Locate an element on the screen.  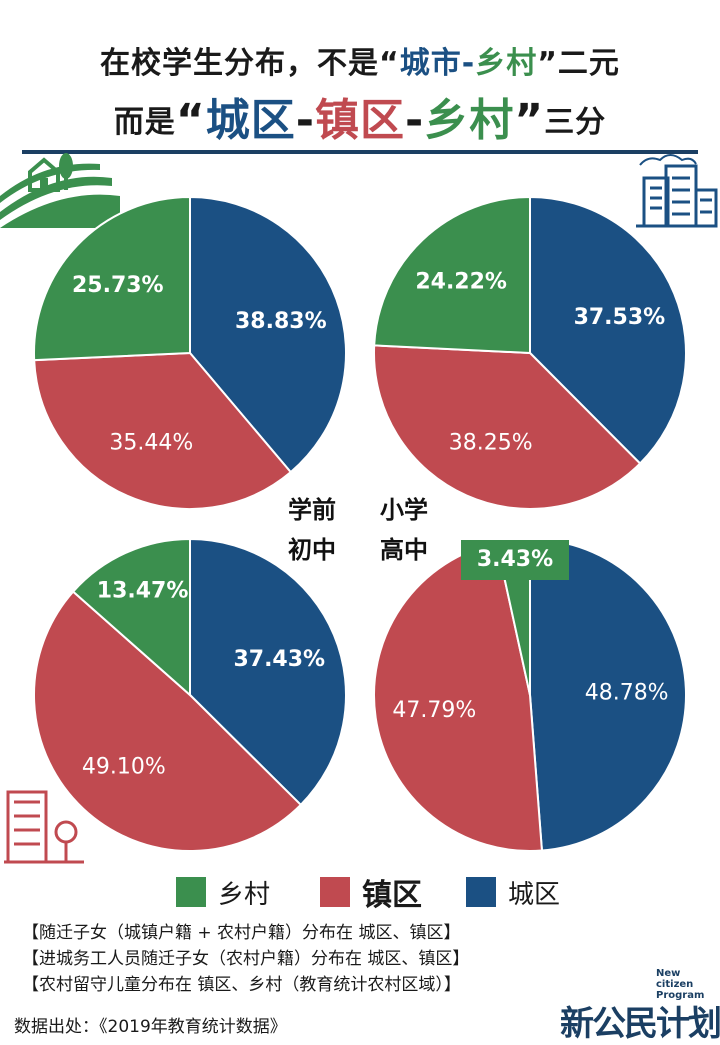
pie-junior-label-rural: 13.47% is located at coordinates (143, 591).